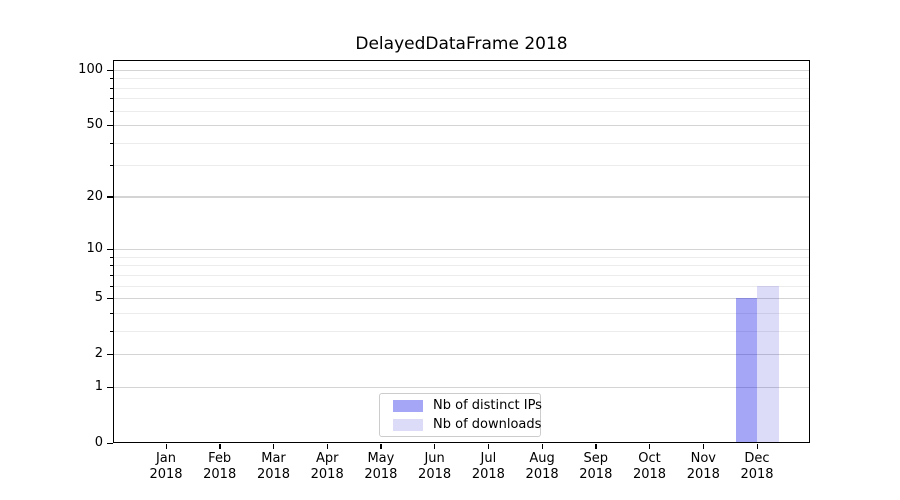 This screenshot has height=500, width=900. What do you see at coordinates (90, 69) in the screenshot?
I see `y-tick-label: 100` at bounding box center [90, 69].